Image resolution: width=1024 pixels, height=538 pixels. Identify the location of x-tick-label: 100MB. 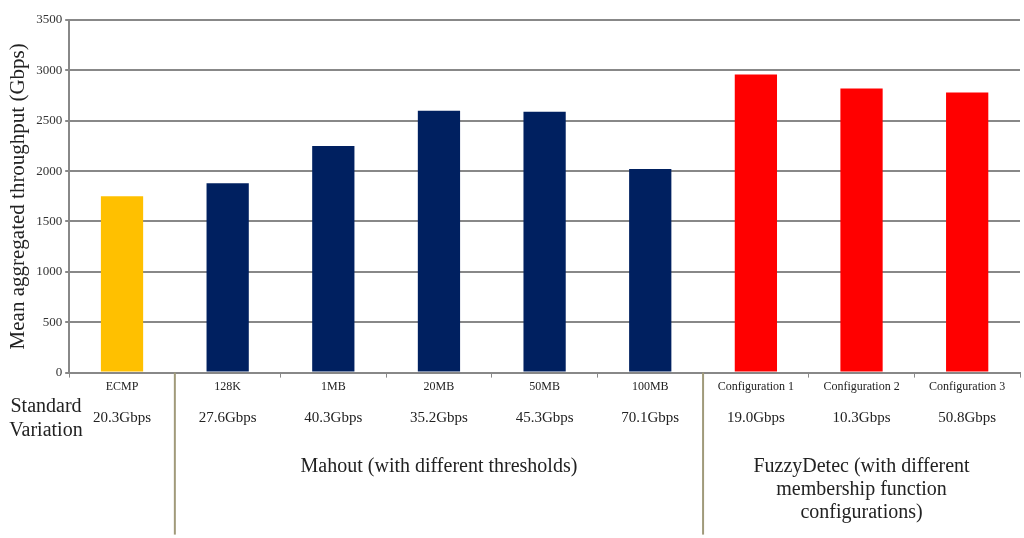
(650, 385).